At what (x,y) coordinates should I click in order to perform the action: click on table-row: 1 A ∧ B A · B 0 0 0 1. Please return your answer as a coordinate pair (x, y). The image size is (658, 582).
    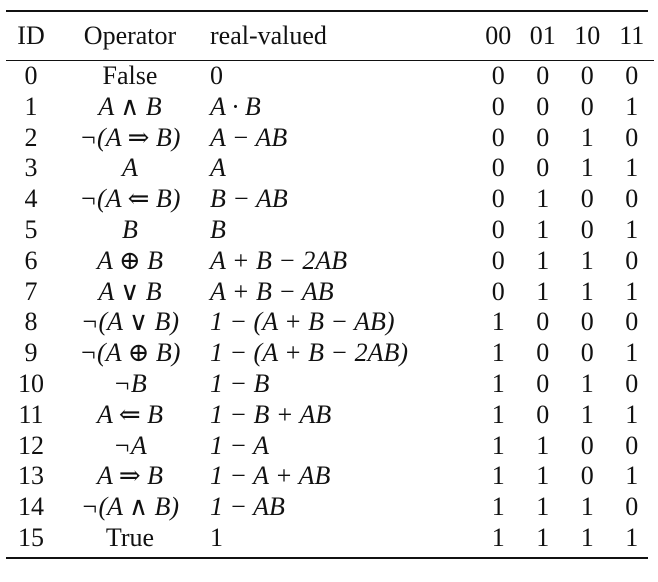
    Looking at the image, I should click on (330, 107).